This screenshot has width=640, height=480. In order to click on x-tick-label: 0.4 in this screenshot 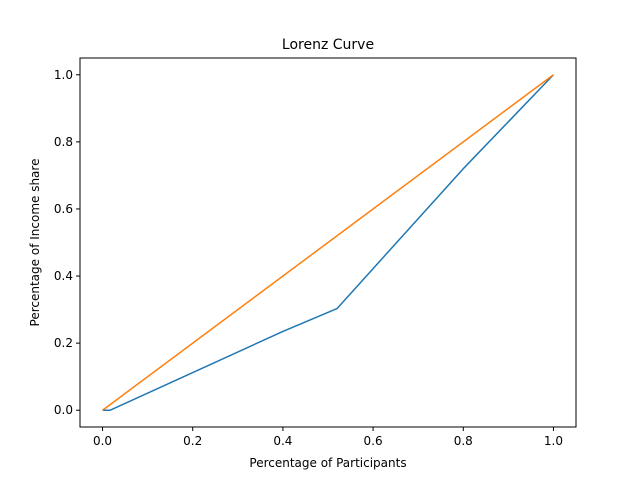, I will do `click(282, 441)`.